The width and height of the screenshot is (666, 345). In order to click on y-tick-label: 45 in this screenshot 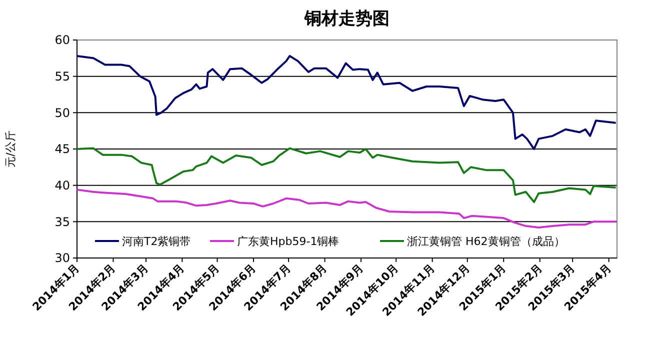, I will do `click(62, 149)`.